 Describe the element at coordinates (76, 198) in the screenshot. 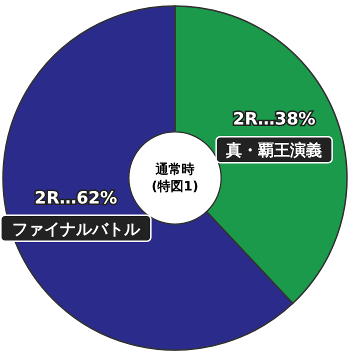

I see `data-label: 2R…62%` at that location.